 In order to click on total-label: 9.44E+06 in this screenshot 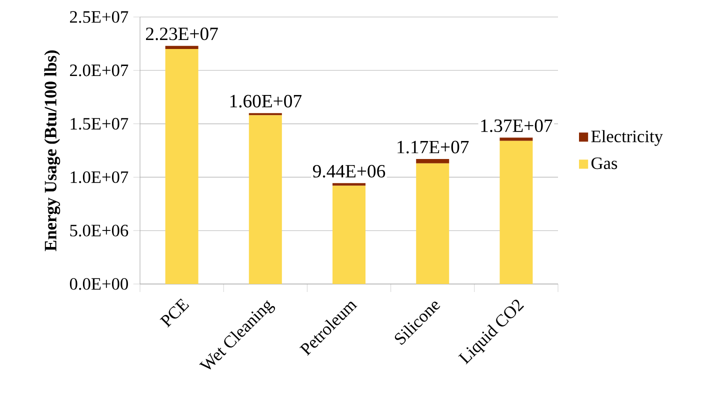, I will do `click(349, 171)`.